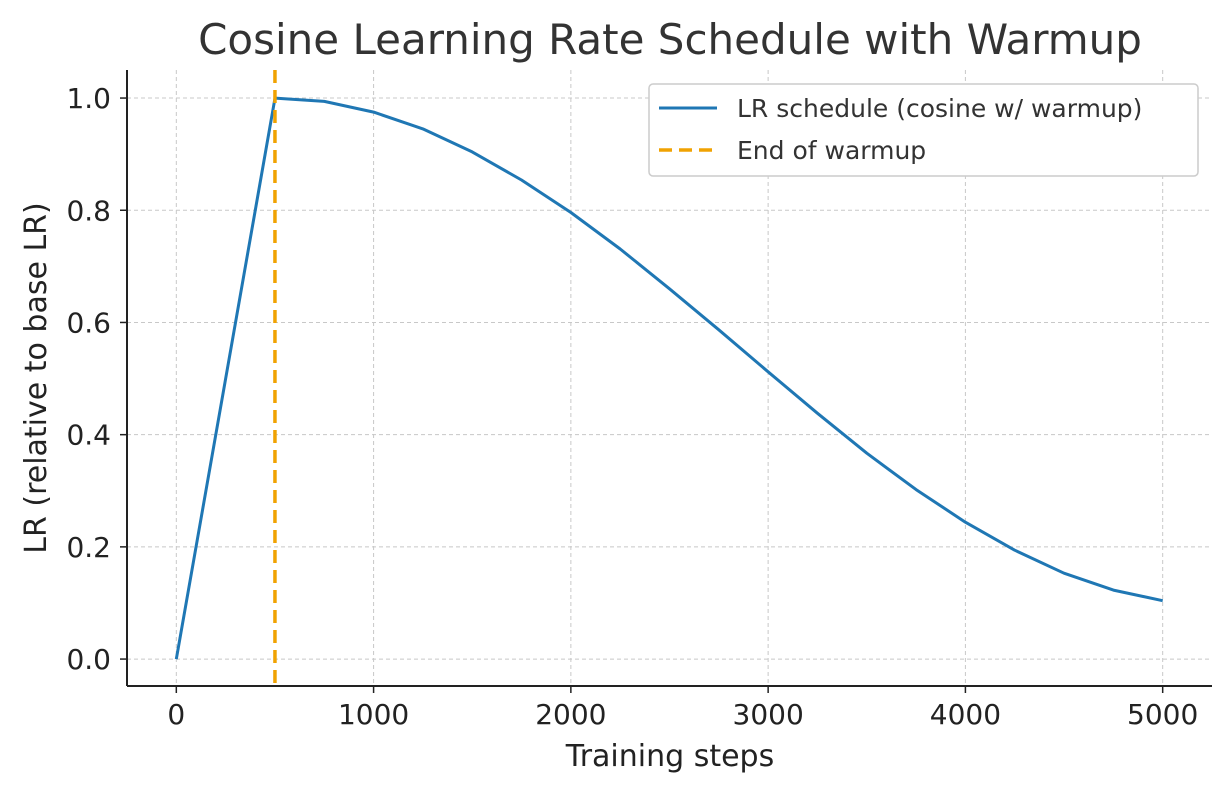  I want to click on legend-label-lr-schedule: LR schedule (cosine w/ warmup), so click(939, 108).